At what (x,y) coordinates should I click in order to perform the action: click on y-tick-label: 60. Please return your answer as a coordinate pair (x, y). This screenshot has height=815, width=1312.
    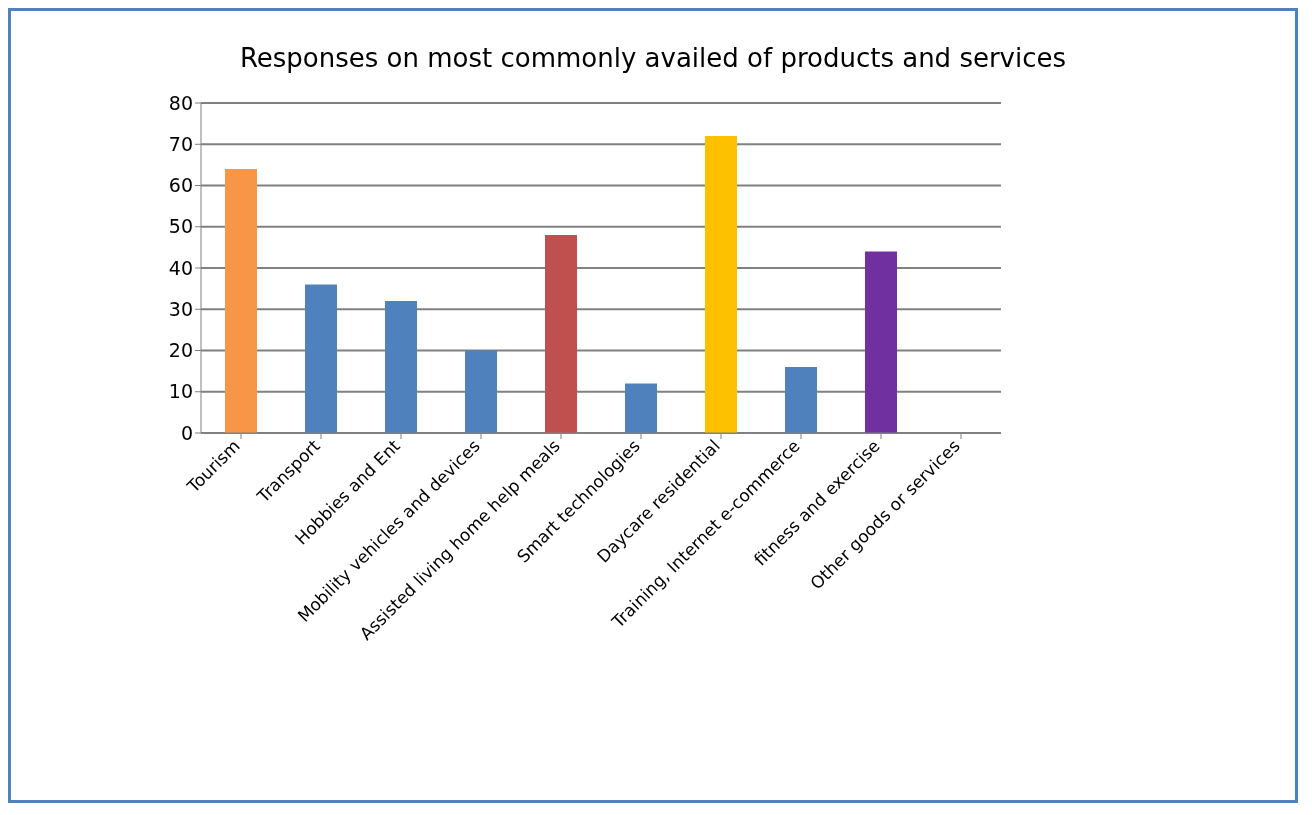
    Looking at the image, I should click on (180, 185).